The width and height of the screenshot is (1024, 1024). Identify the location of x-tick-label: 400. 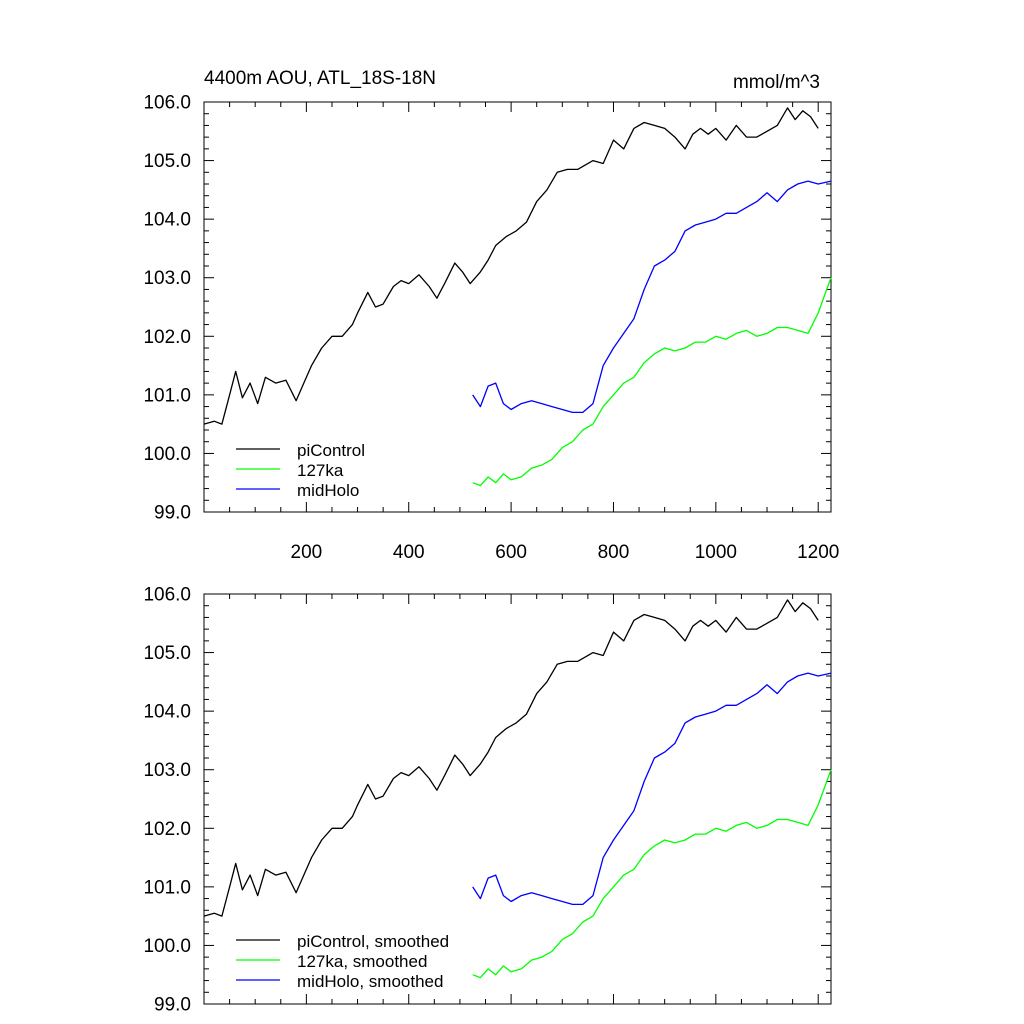
(409, 552).